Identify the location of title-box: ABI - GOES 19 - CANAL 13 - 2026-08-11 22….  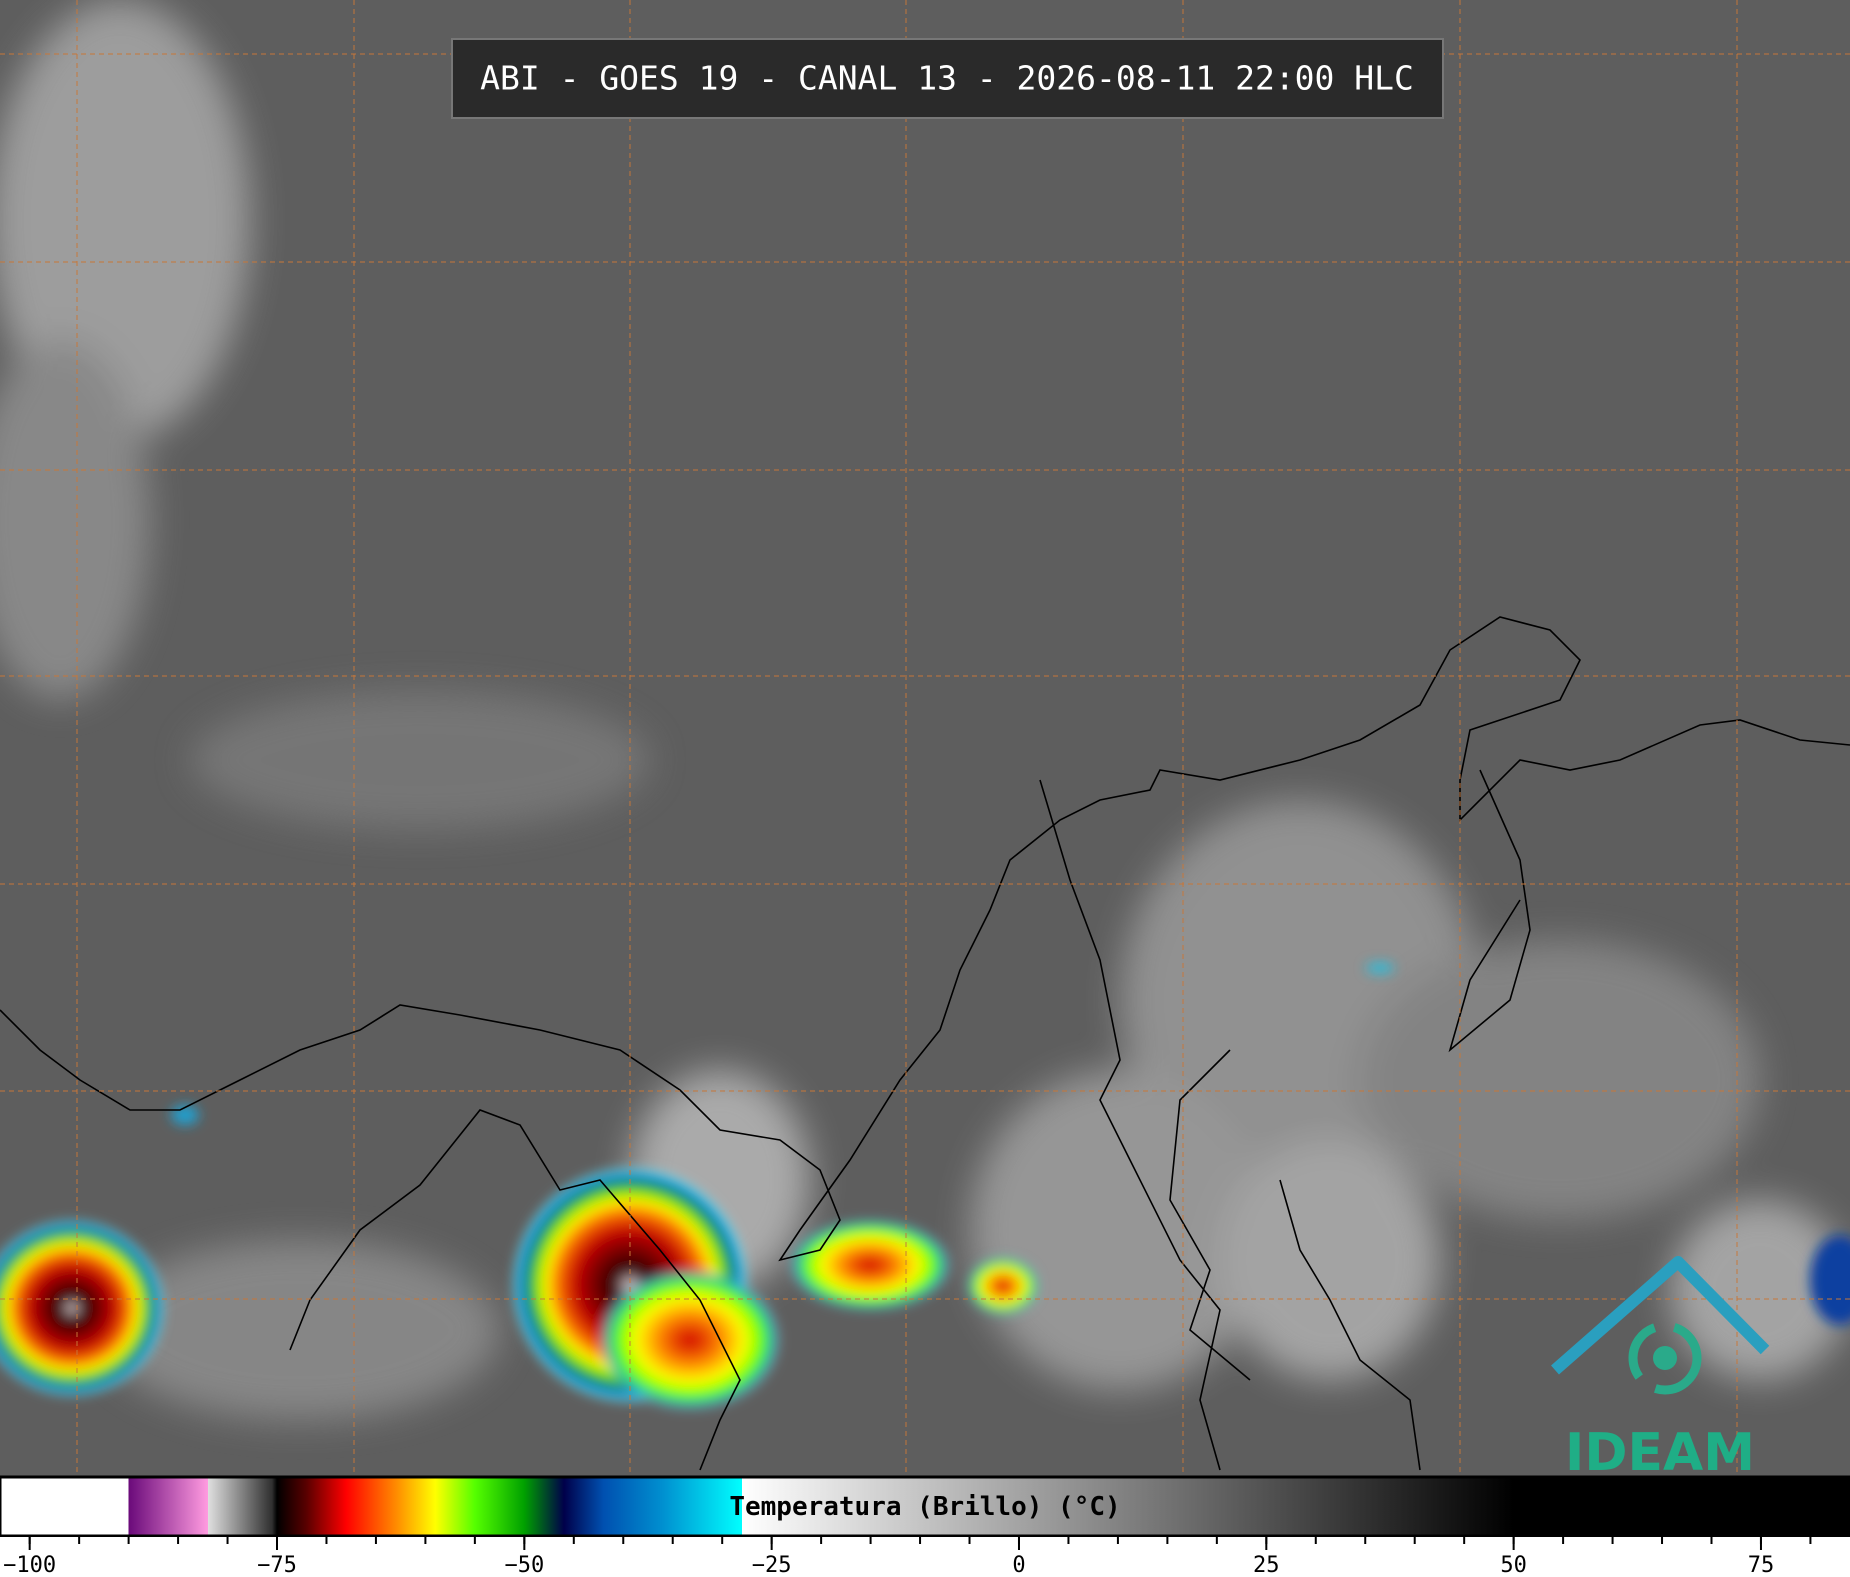
(947, 78).